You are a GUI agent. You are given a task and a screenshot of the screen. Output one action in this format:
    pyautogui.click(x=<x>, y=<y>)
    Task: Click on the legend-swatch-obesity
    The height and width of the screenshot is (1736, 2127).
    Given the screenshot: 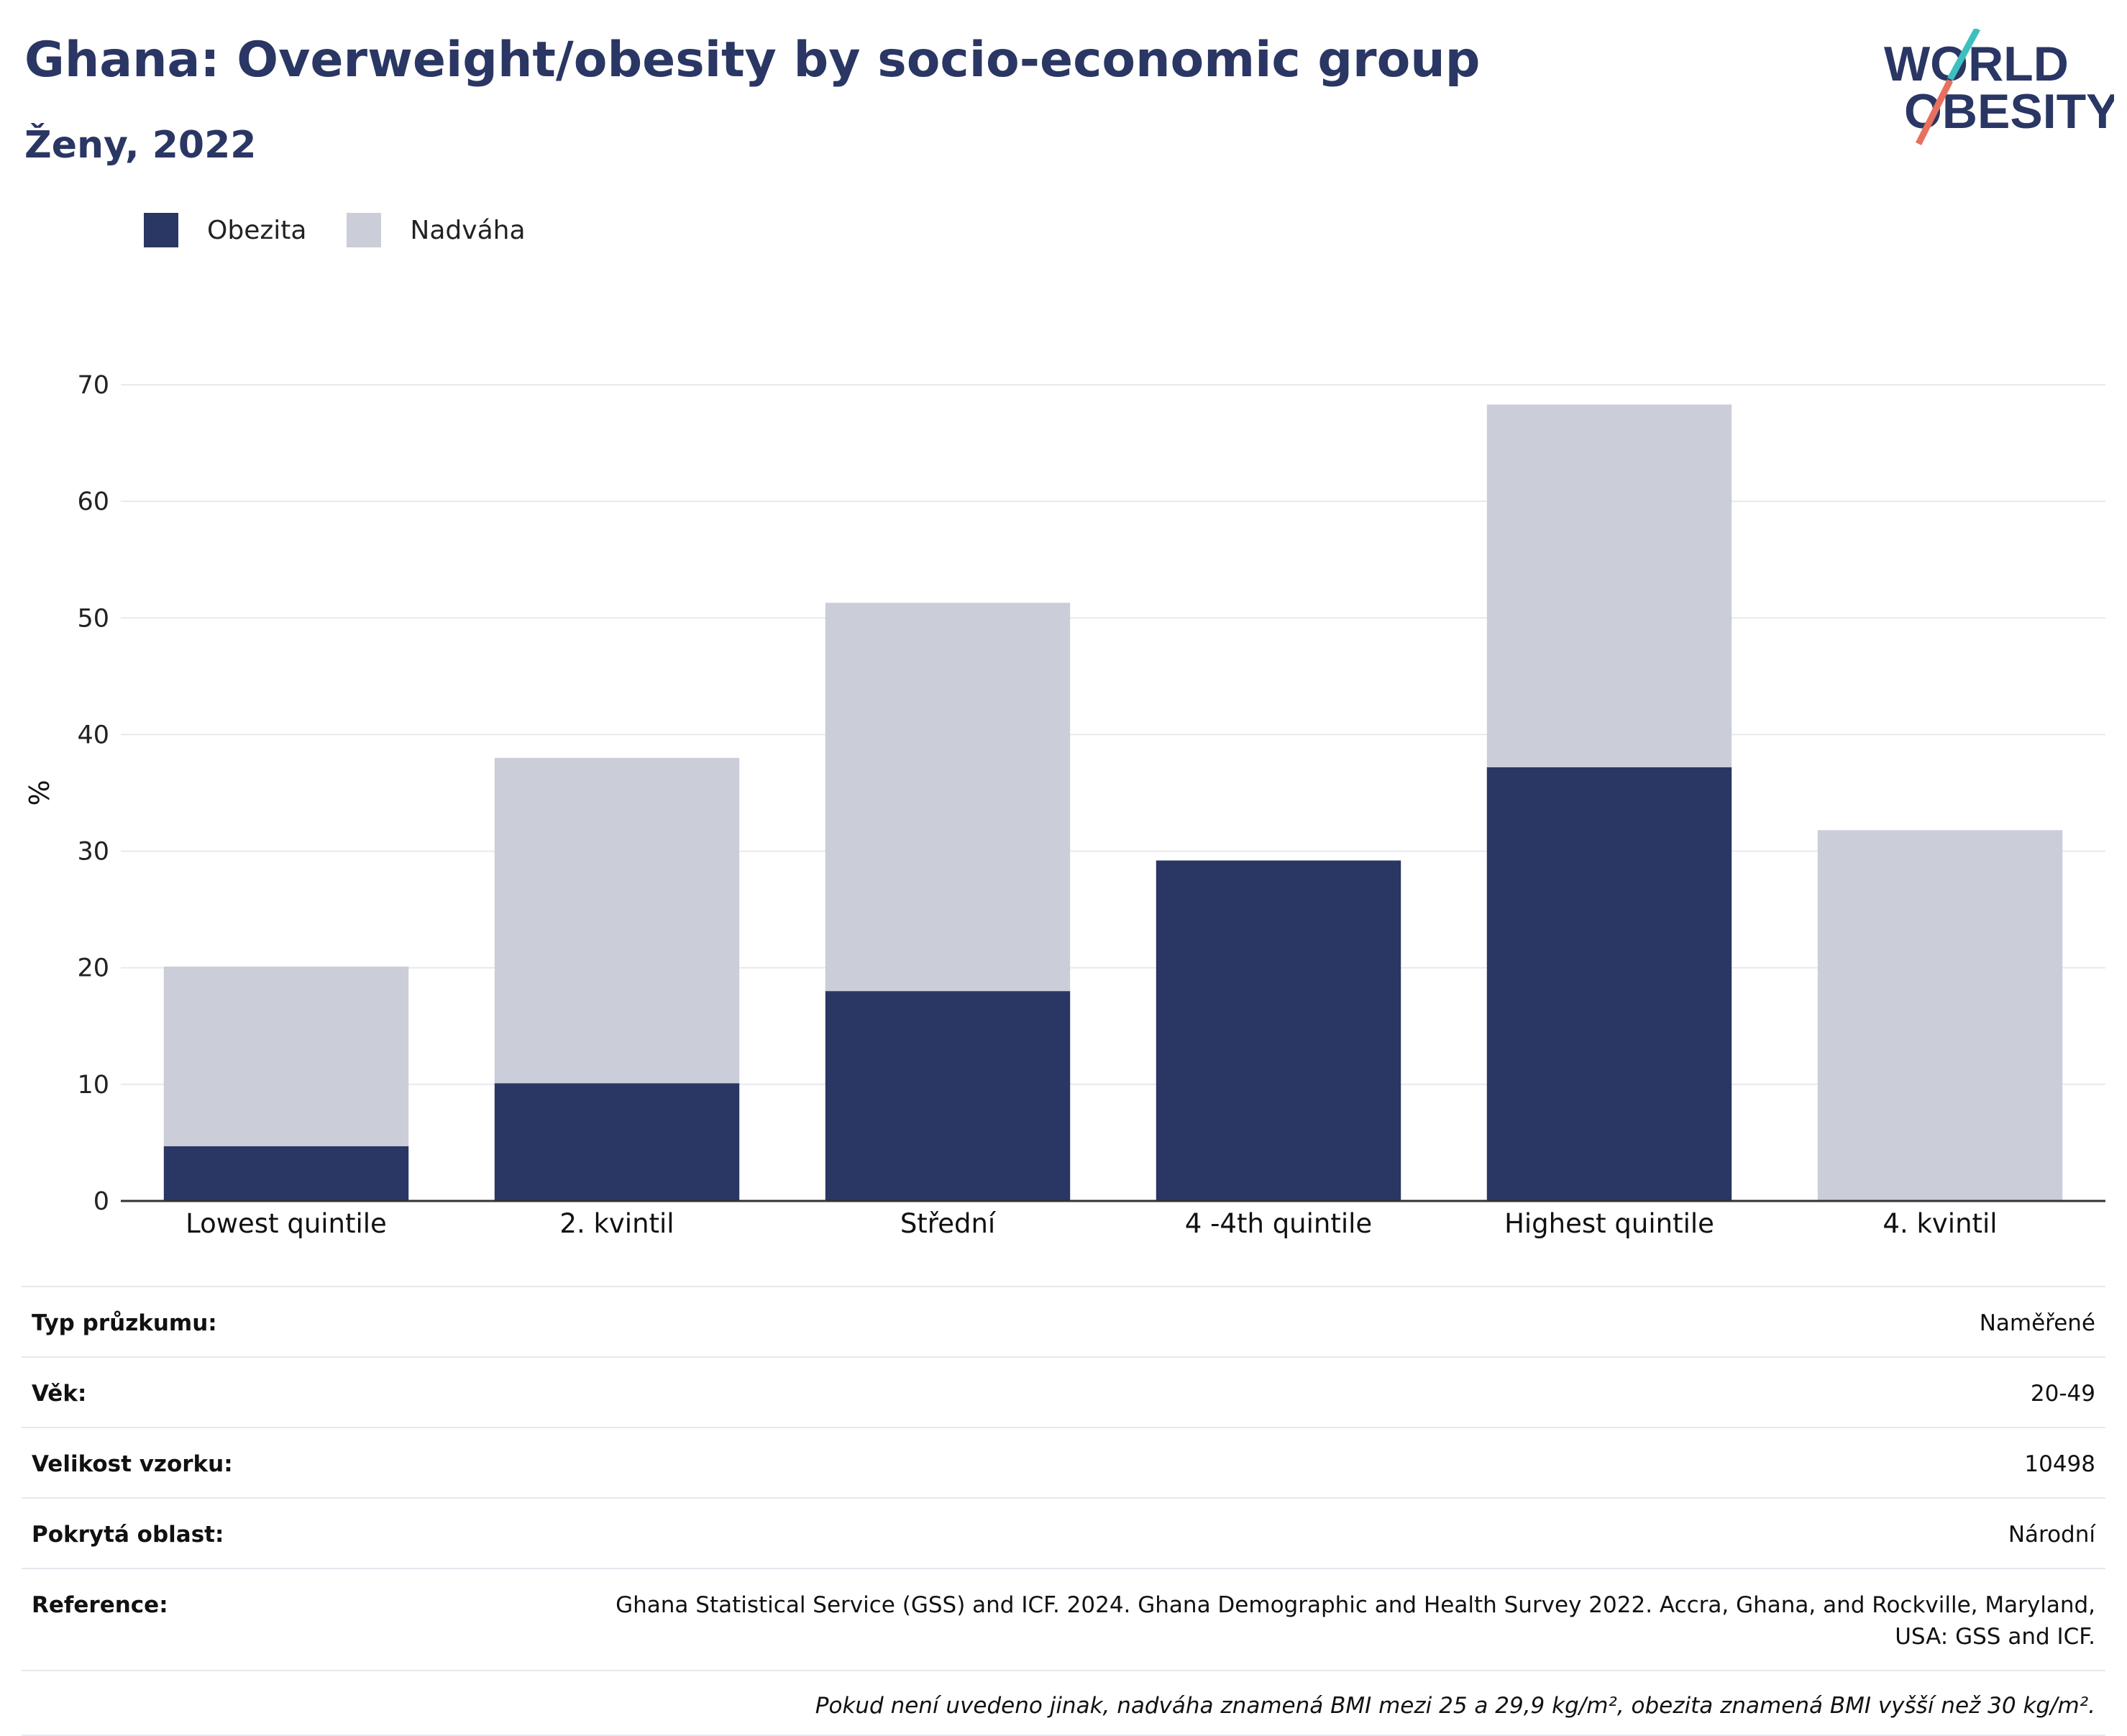 What is the action you would take?
    pyautogui.click(x=161, y=230)
    